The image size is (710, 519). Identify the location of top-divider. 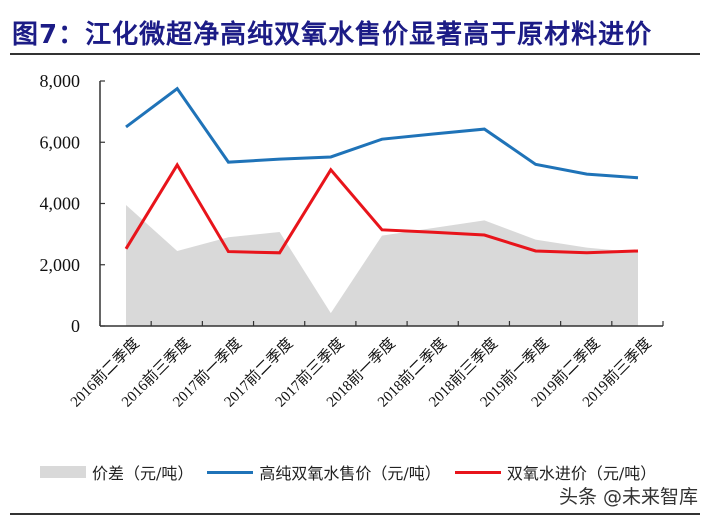
(355, 54).